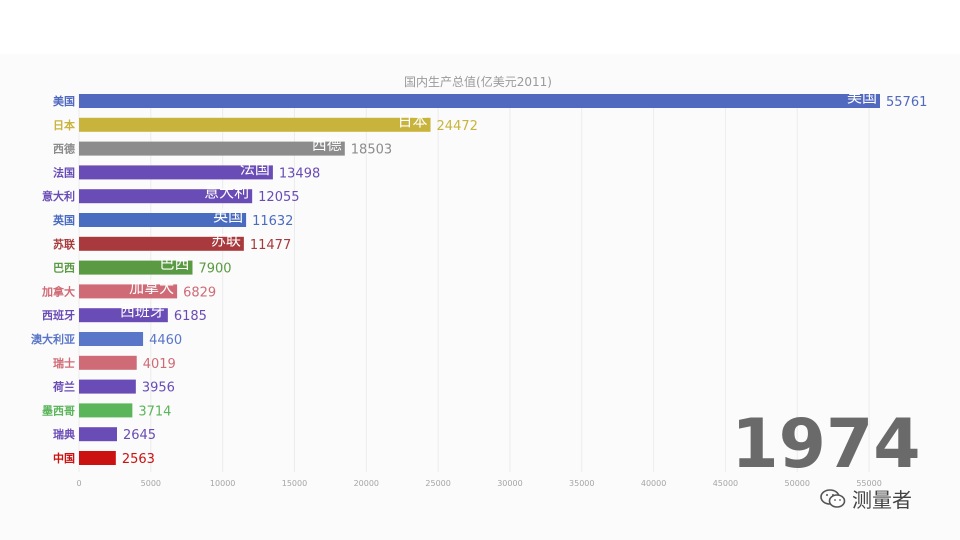 This screenshot has height=540, width=960. Describe the element at coordinates (825, 444) in the screenshot. I see `year-label: 1974` at that location.